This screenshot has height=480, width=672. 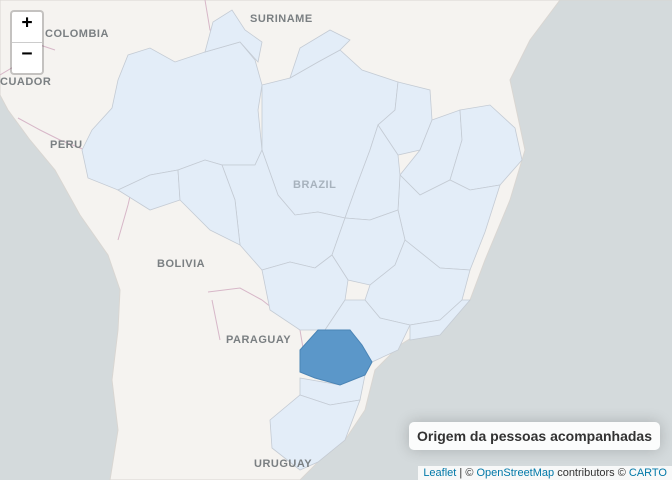 I want to click on legend: Origem da pessoas acompanhadas, so click(x=534, y=436).